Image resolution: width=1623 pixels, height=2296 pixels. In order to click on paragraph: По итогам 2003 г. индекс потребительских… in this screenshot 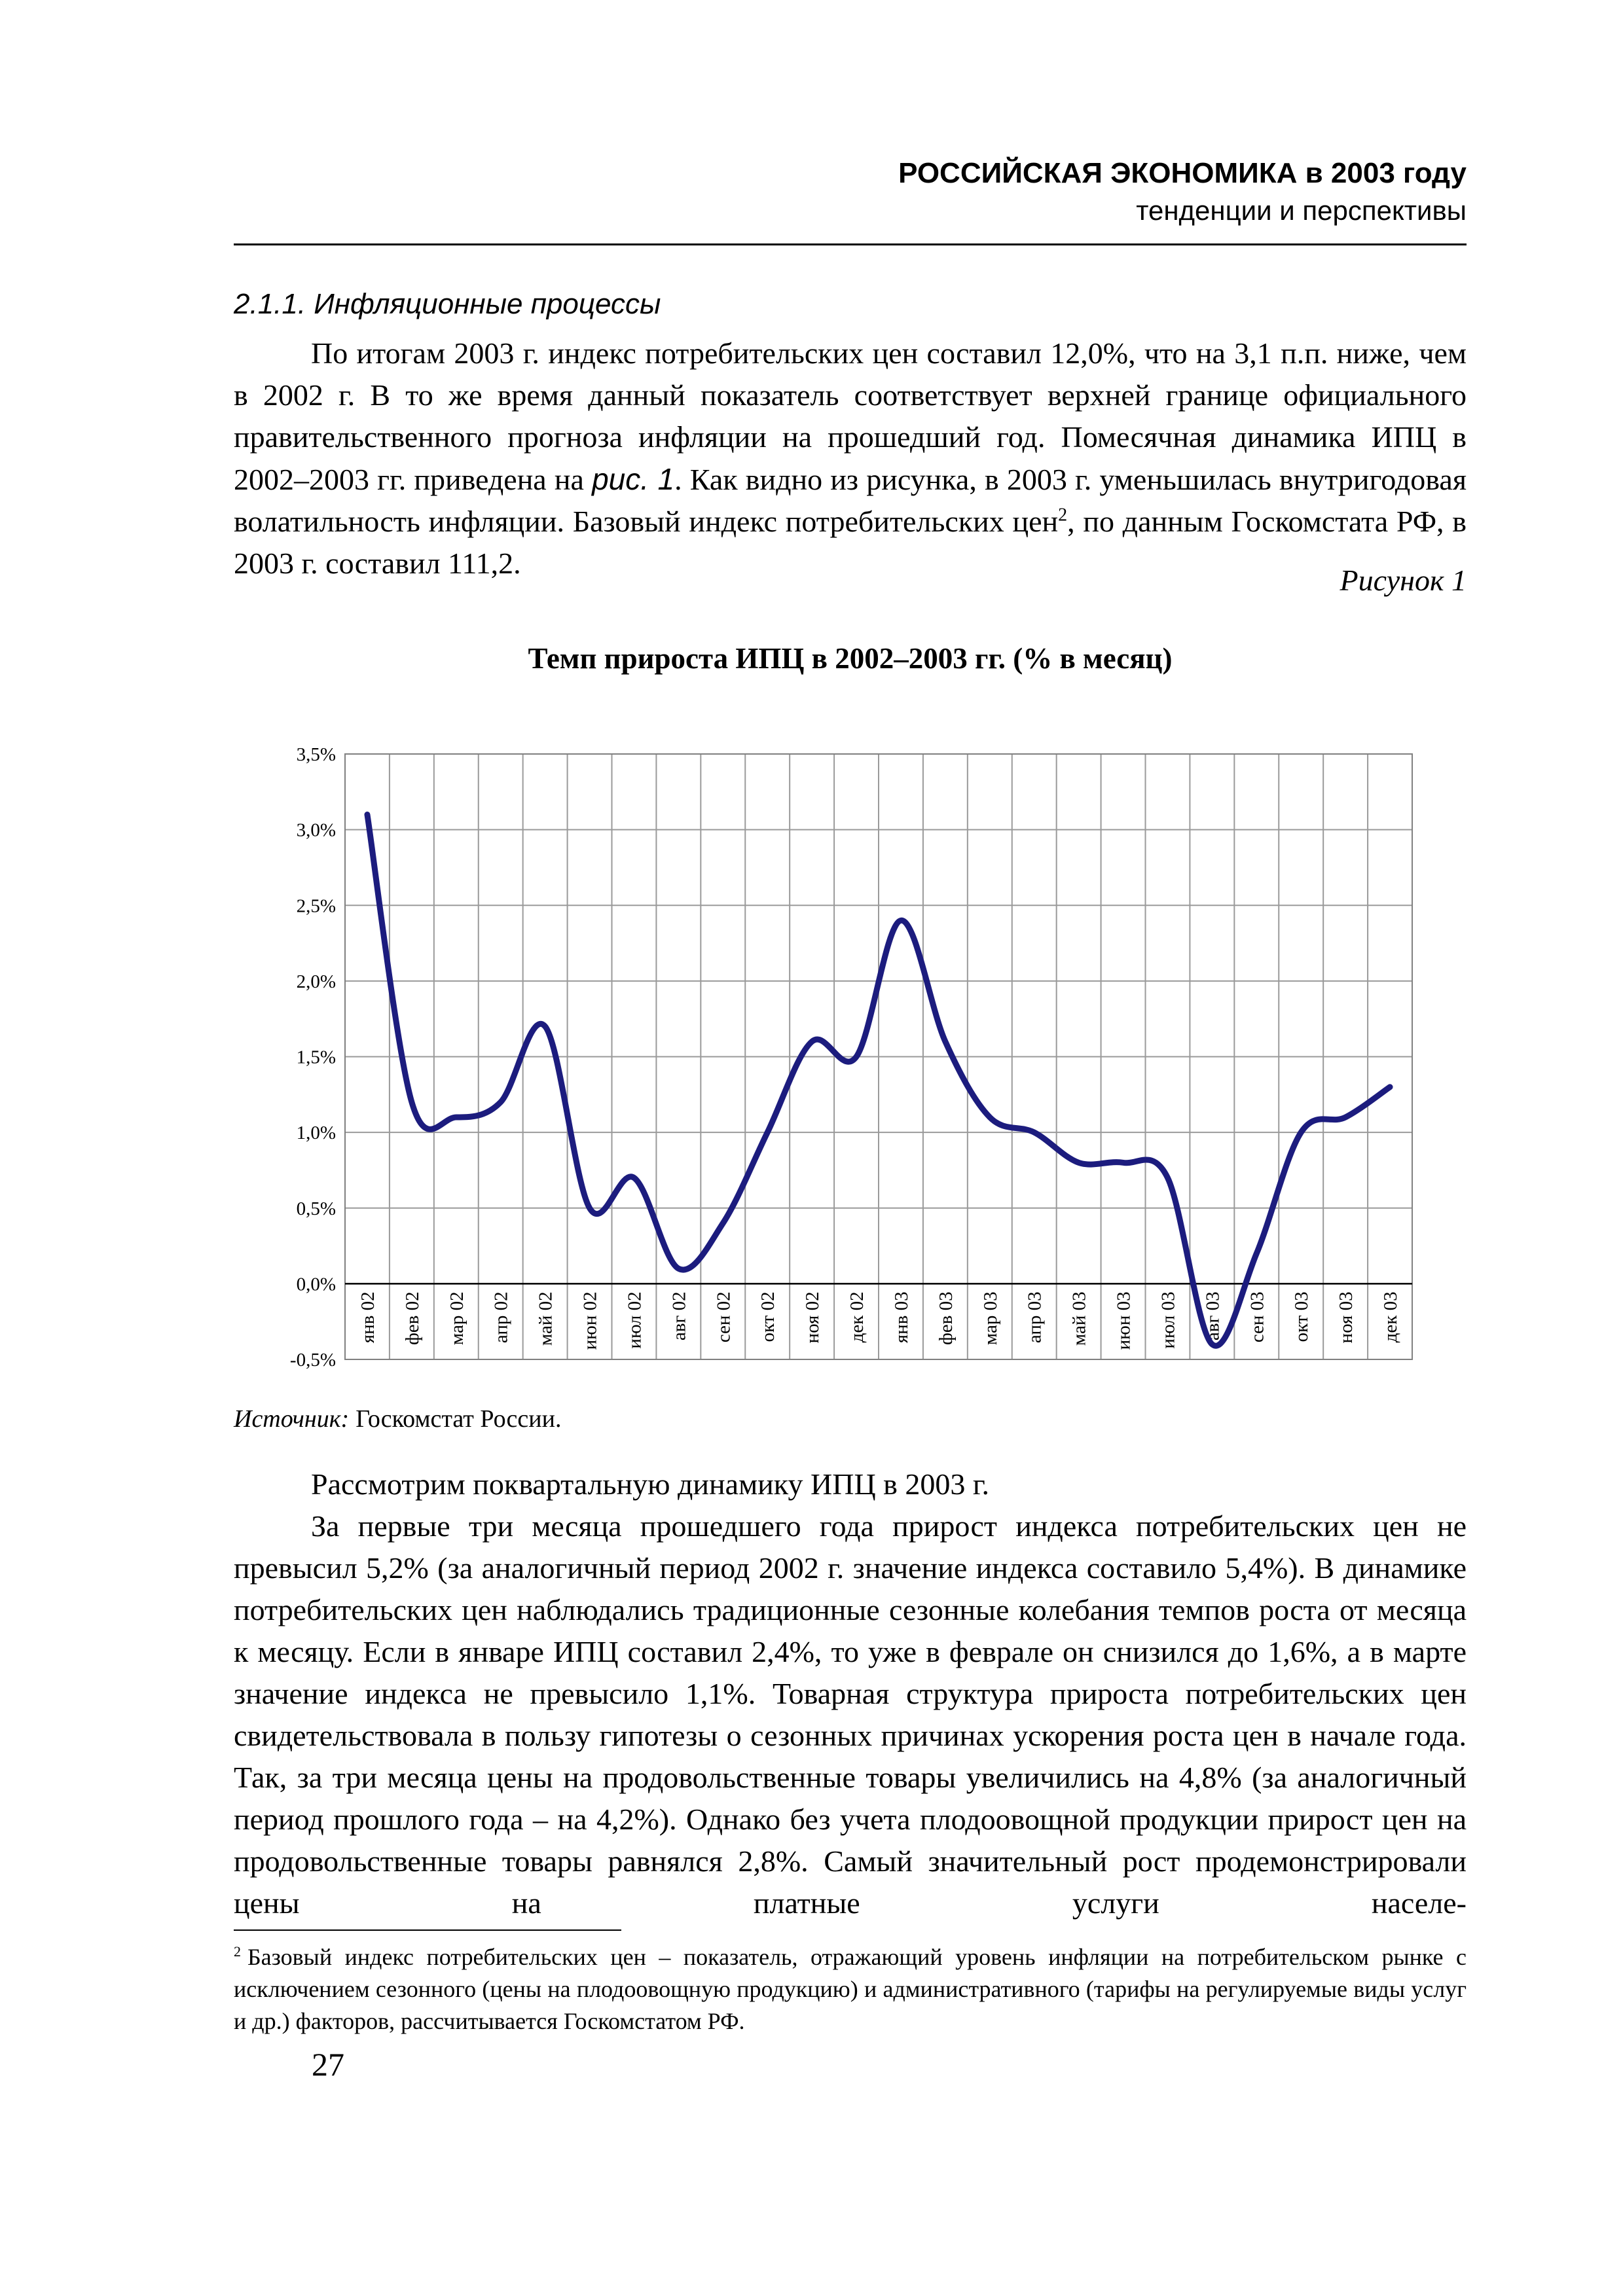, I will do `click(850, 458)`.